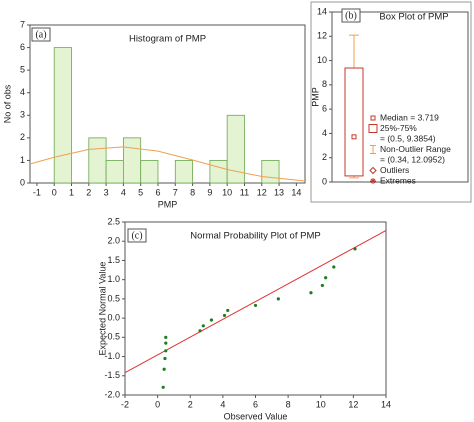  Describe the element at coordinates (167, 164) in the screenshot. I see `normal-curve` at that location.